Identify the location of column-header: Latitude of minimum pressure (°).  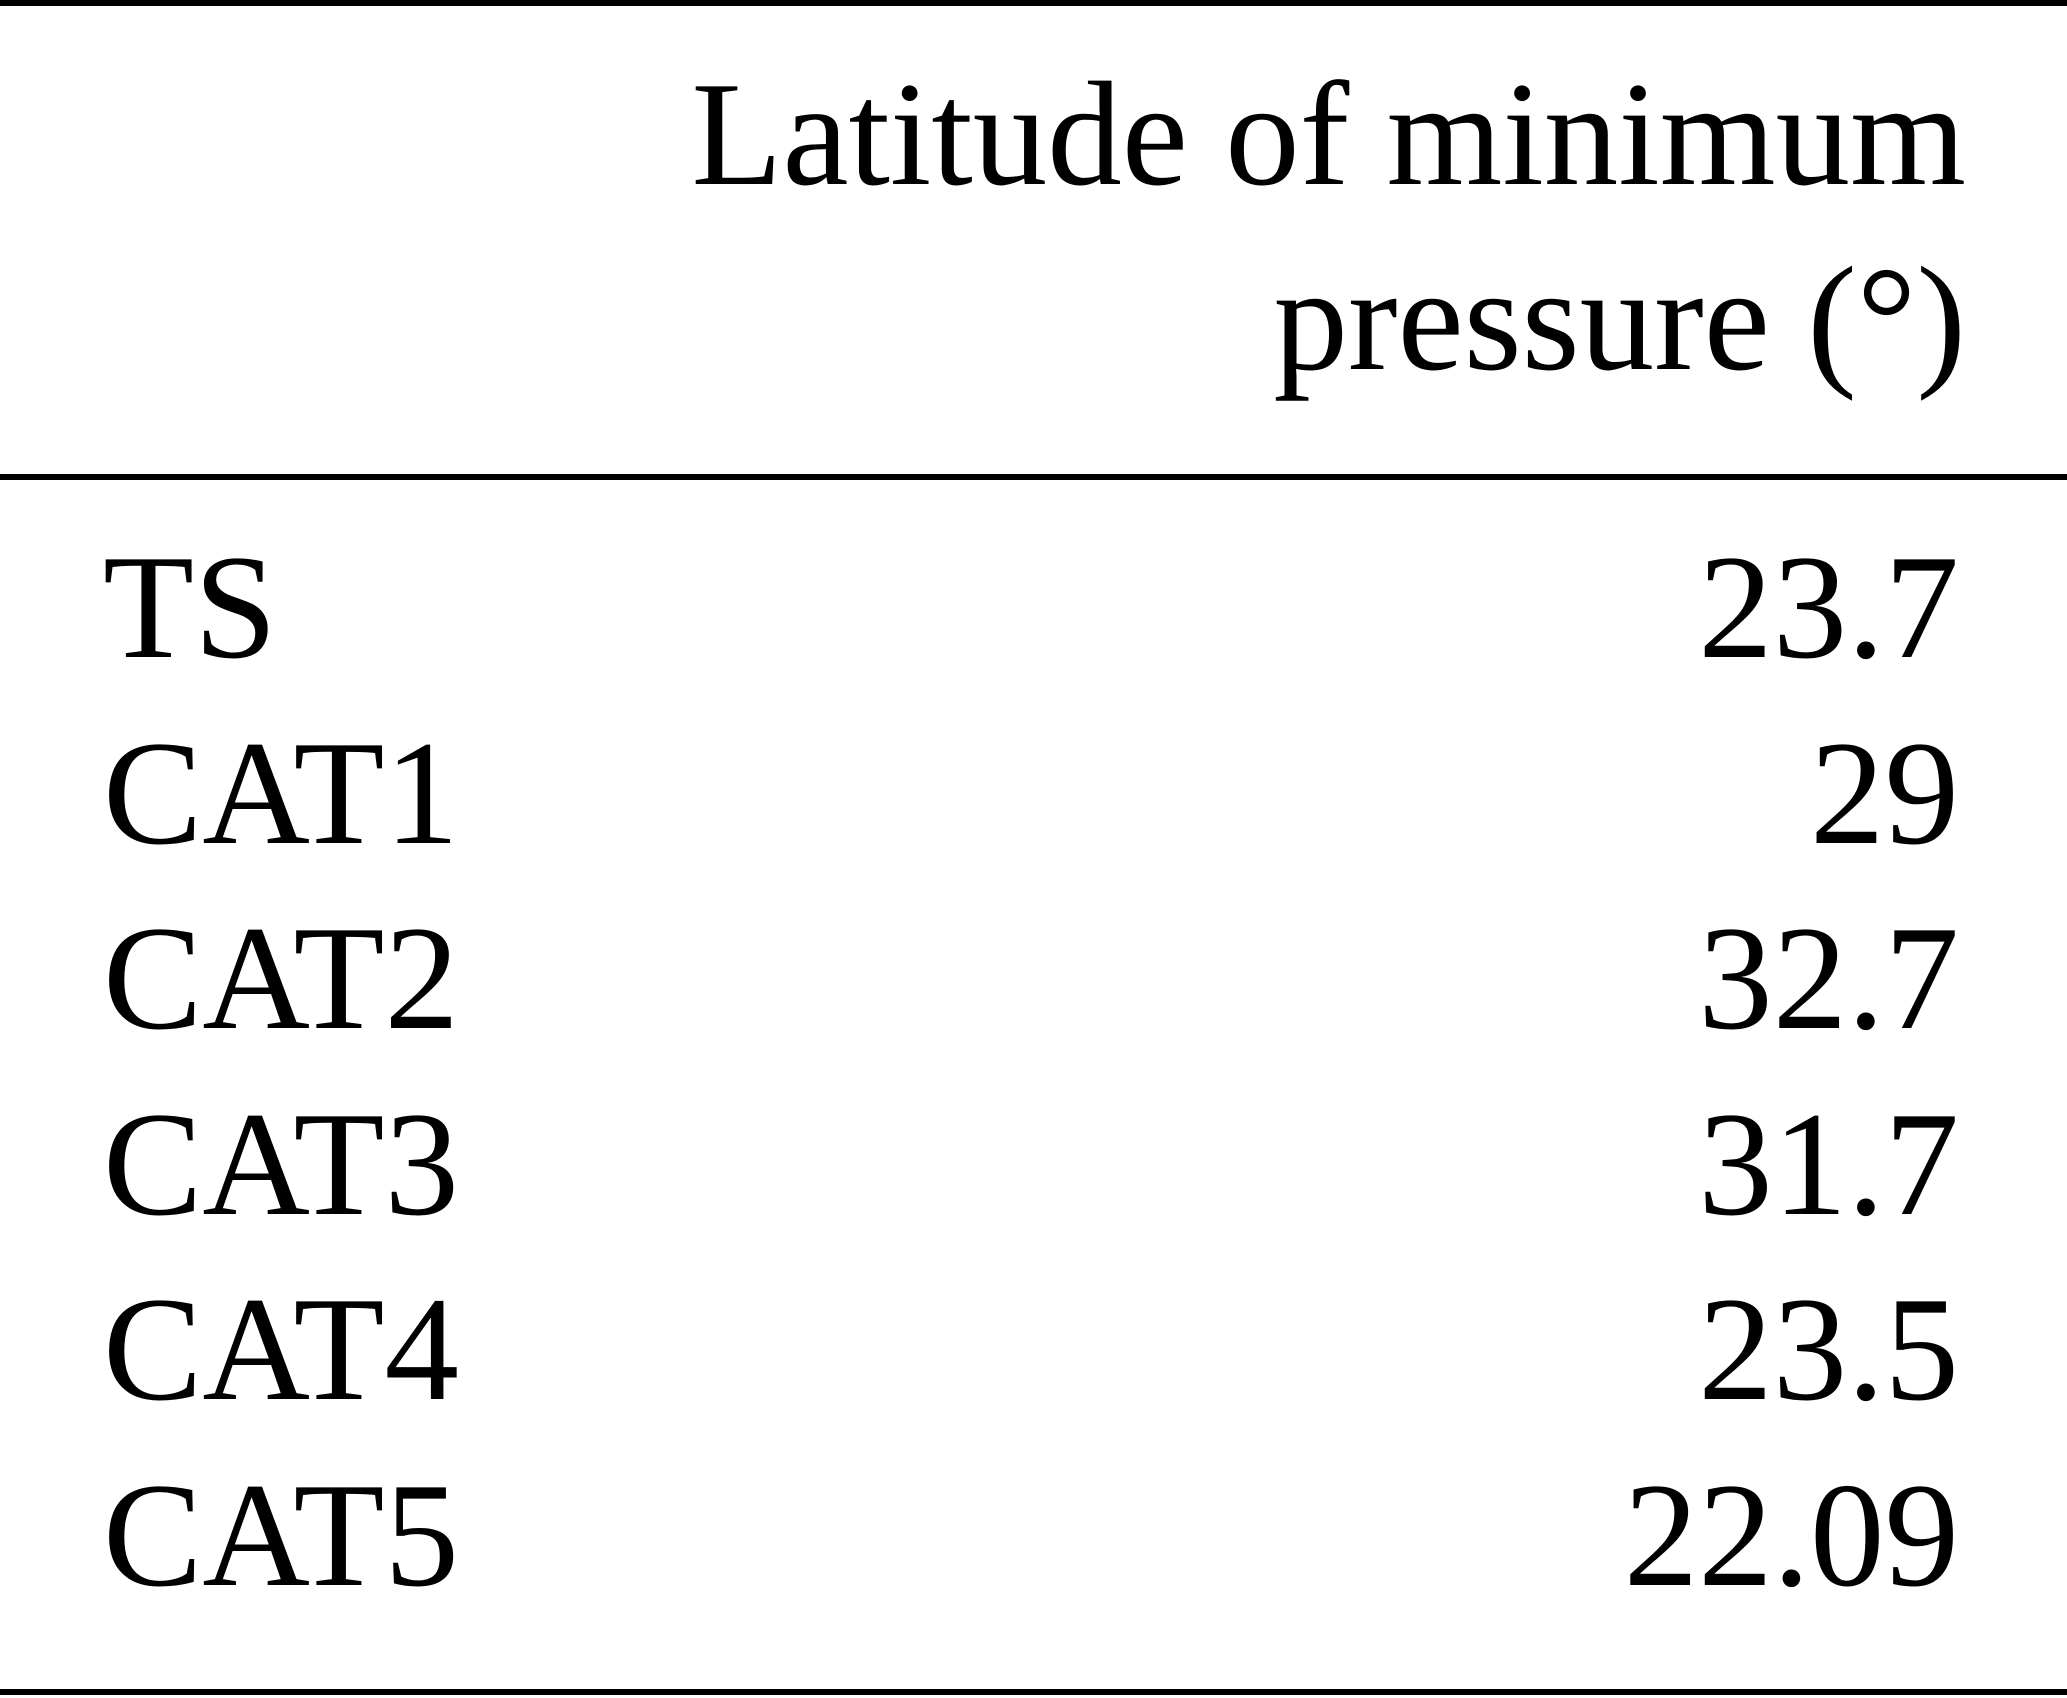
(1328, 227).